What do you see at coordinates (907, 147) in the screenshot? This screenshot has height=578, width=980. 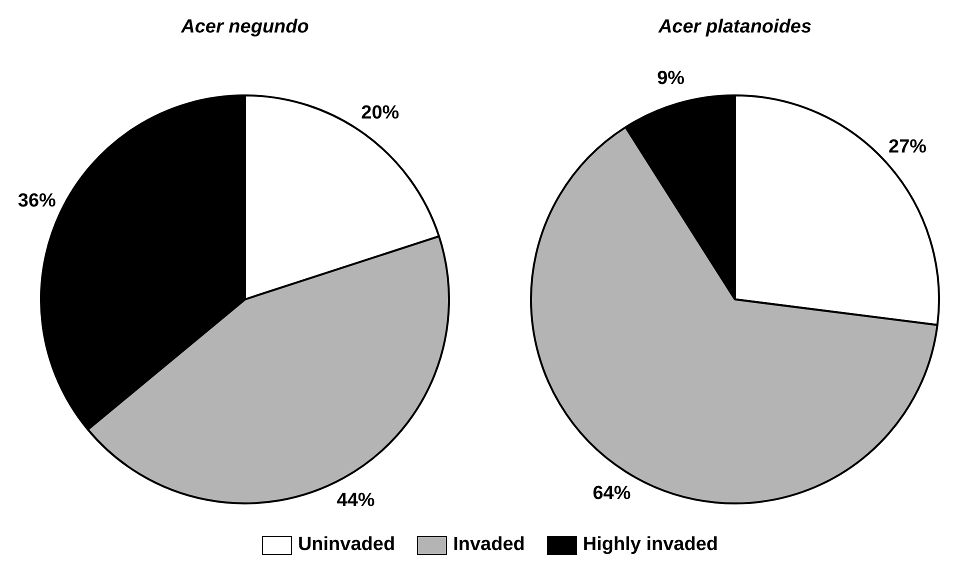 I see `data-label: 27%` at bounding box center [907, 147].